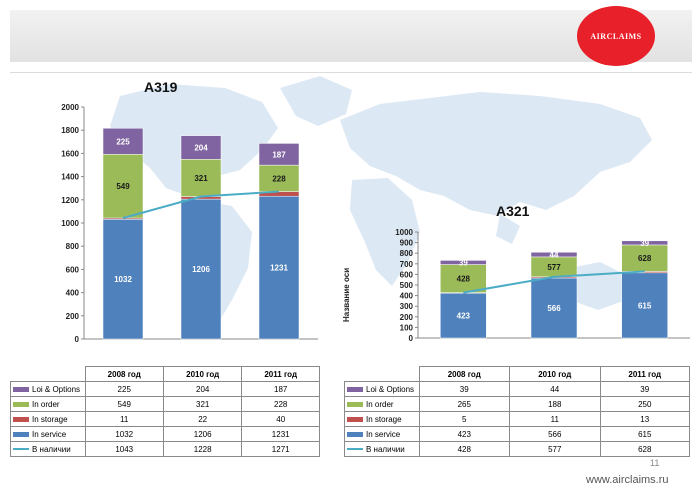 The width and height of the screenshot is (700, 490). Describe the element at coordinates (123, 186) in the screenshot. I see `data-label-order: 549` at that location.